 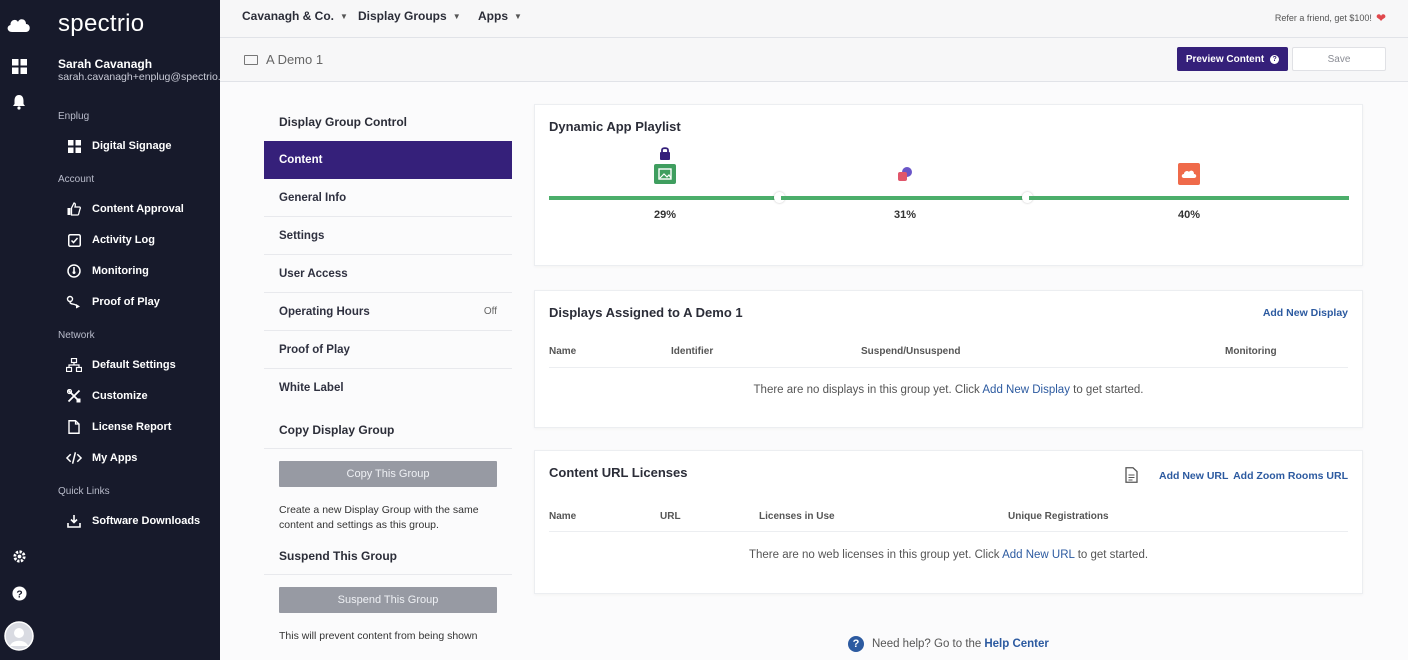 What do you see at coordinates (388, 236) in the screenshot?
I see `menu-item-settings: Settings` at bounding box center [388, 236].